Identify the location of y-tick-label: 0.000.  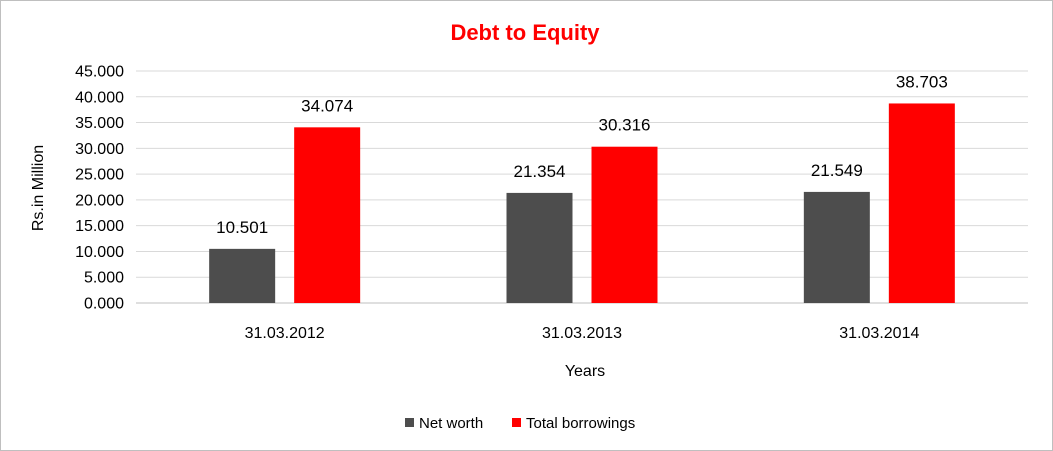
(104, 304).